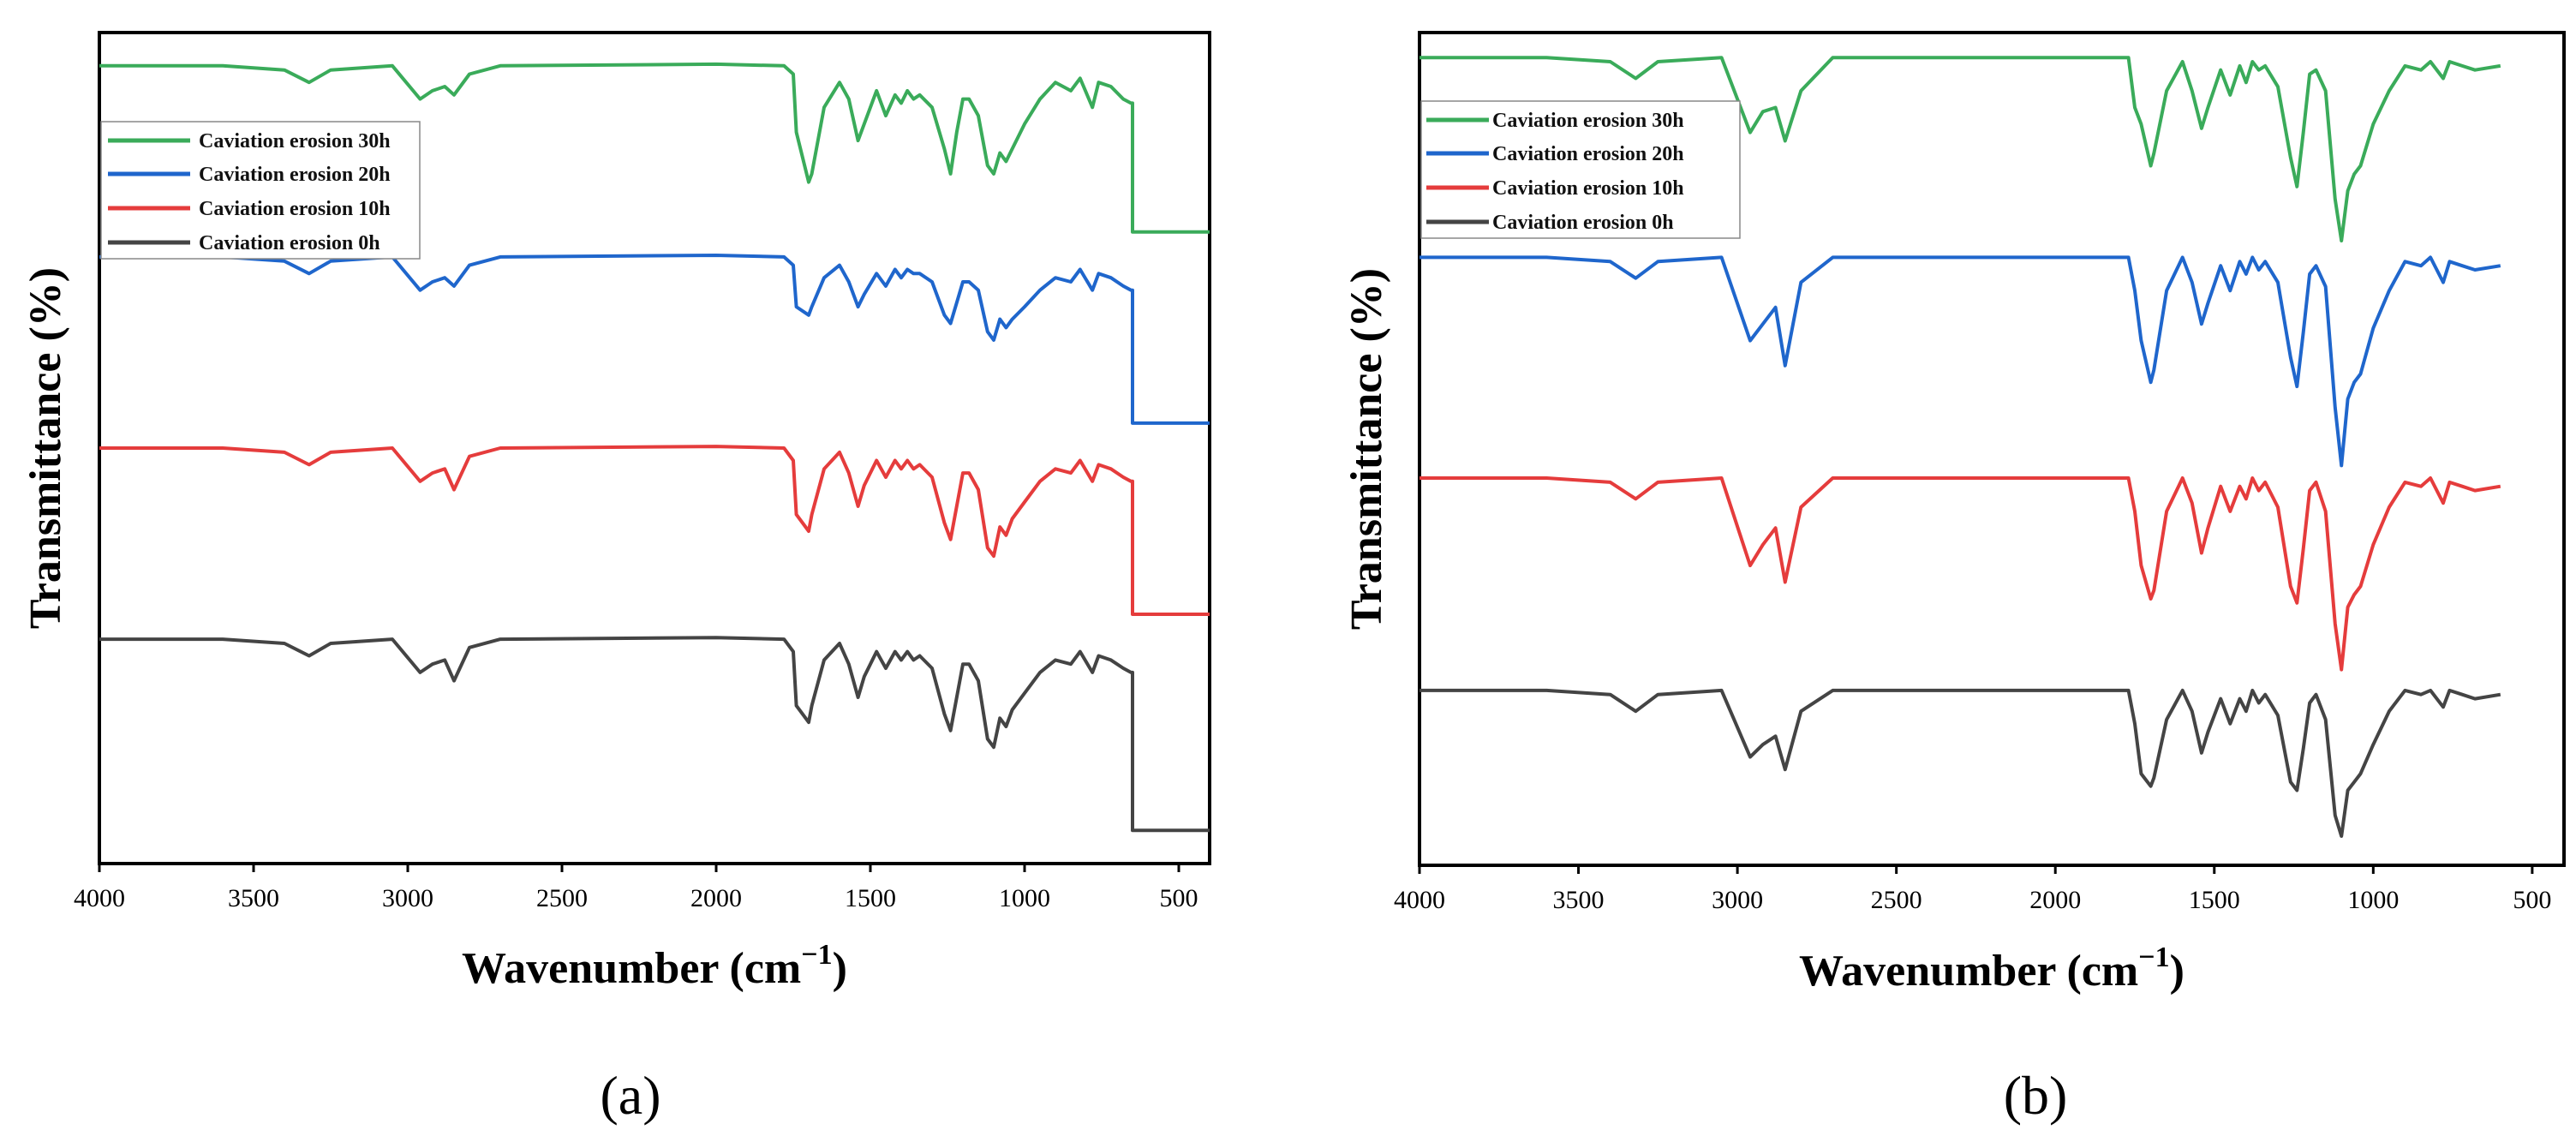  Describe the element at coordinates (1583, 223) in the screenshot. I see `panel-b-legend-label-3: Caviation erosion 0h` at that location.